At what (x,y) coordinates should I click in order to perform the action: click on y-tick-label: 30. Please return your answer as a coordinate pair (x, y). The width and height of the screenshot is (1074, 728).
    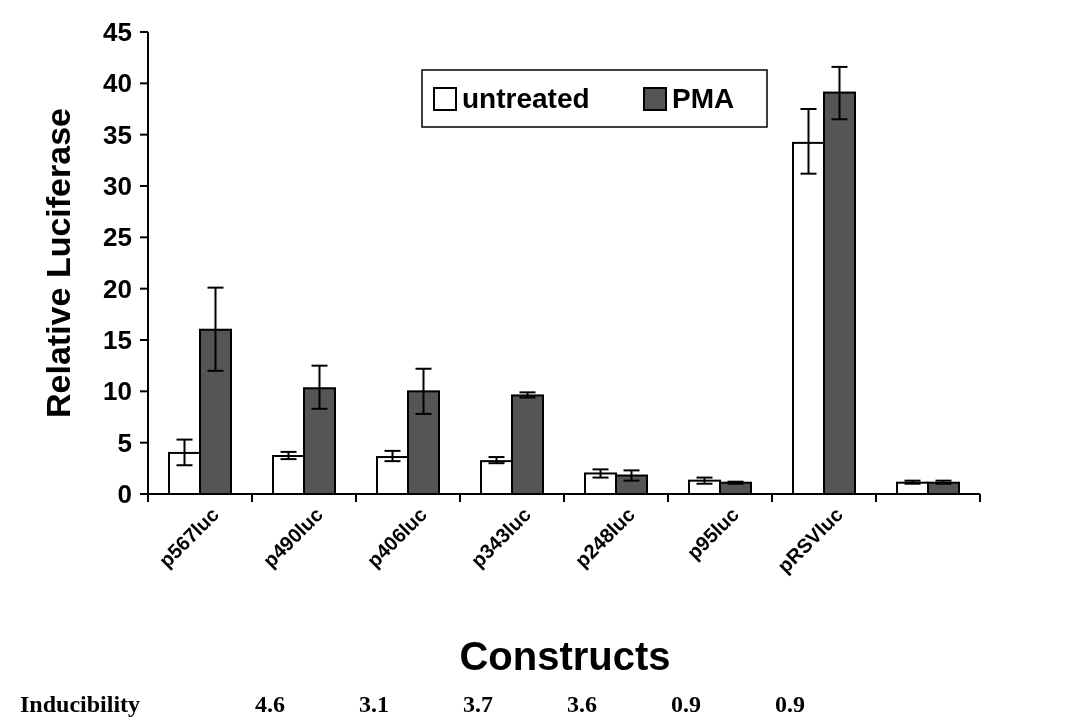
    Looking at the image, I should click on (117, 186).